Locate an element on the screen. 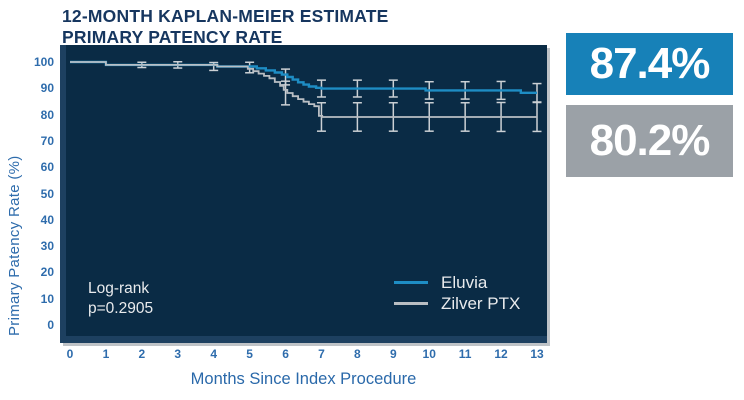  x-tick-label: 3 is located at coordinates (178, 354).